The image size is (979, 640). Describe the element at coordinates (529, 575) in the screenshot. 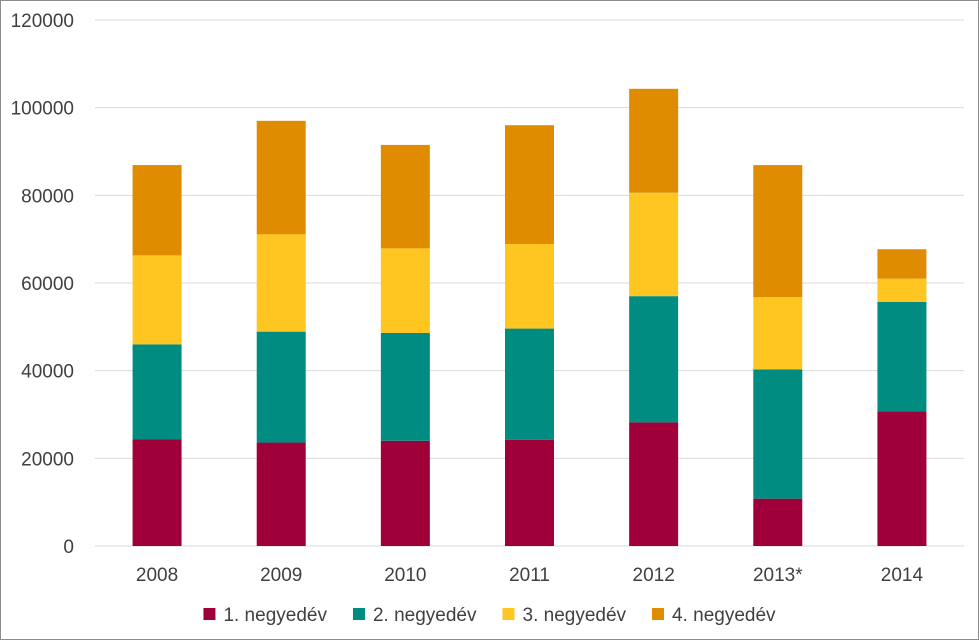

I see `x-tick-label: 2011` at that location.